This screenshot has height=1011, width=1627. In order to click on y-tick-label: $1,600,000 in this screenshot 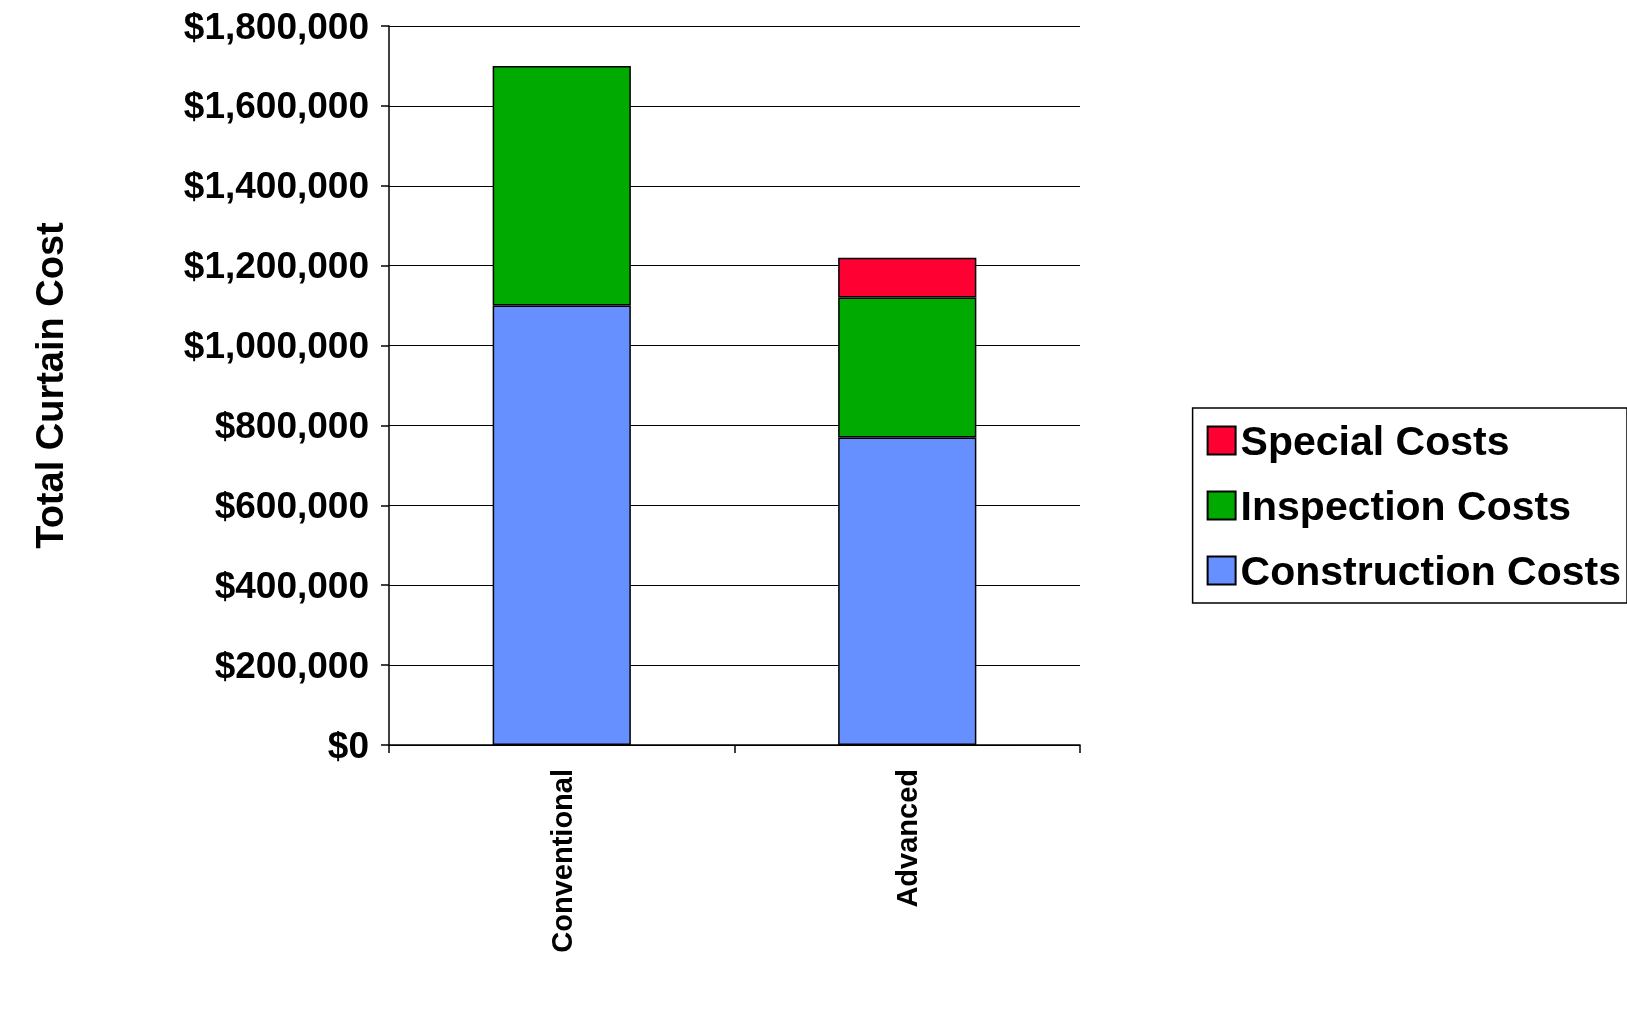, I will do `click(276, 106)`.